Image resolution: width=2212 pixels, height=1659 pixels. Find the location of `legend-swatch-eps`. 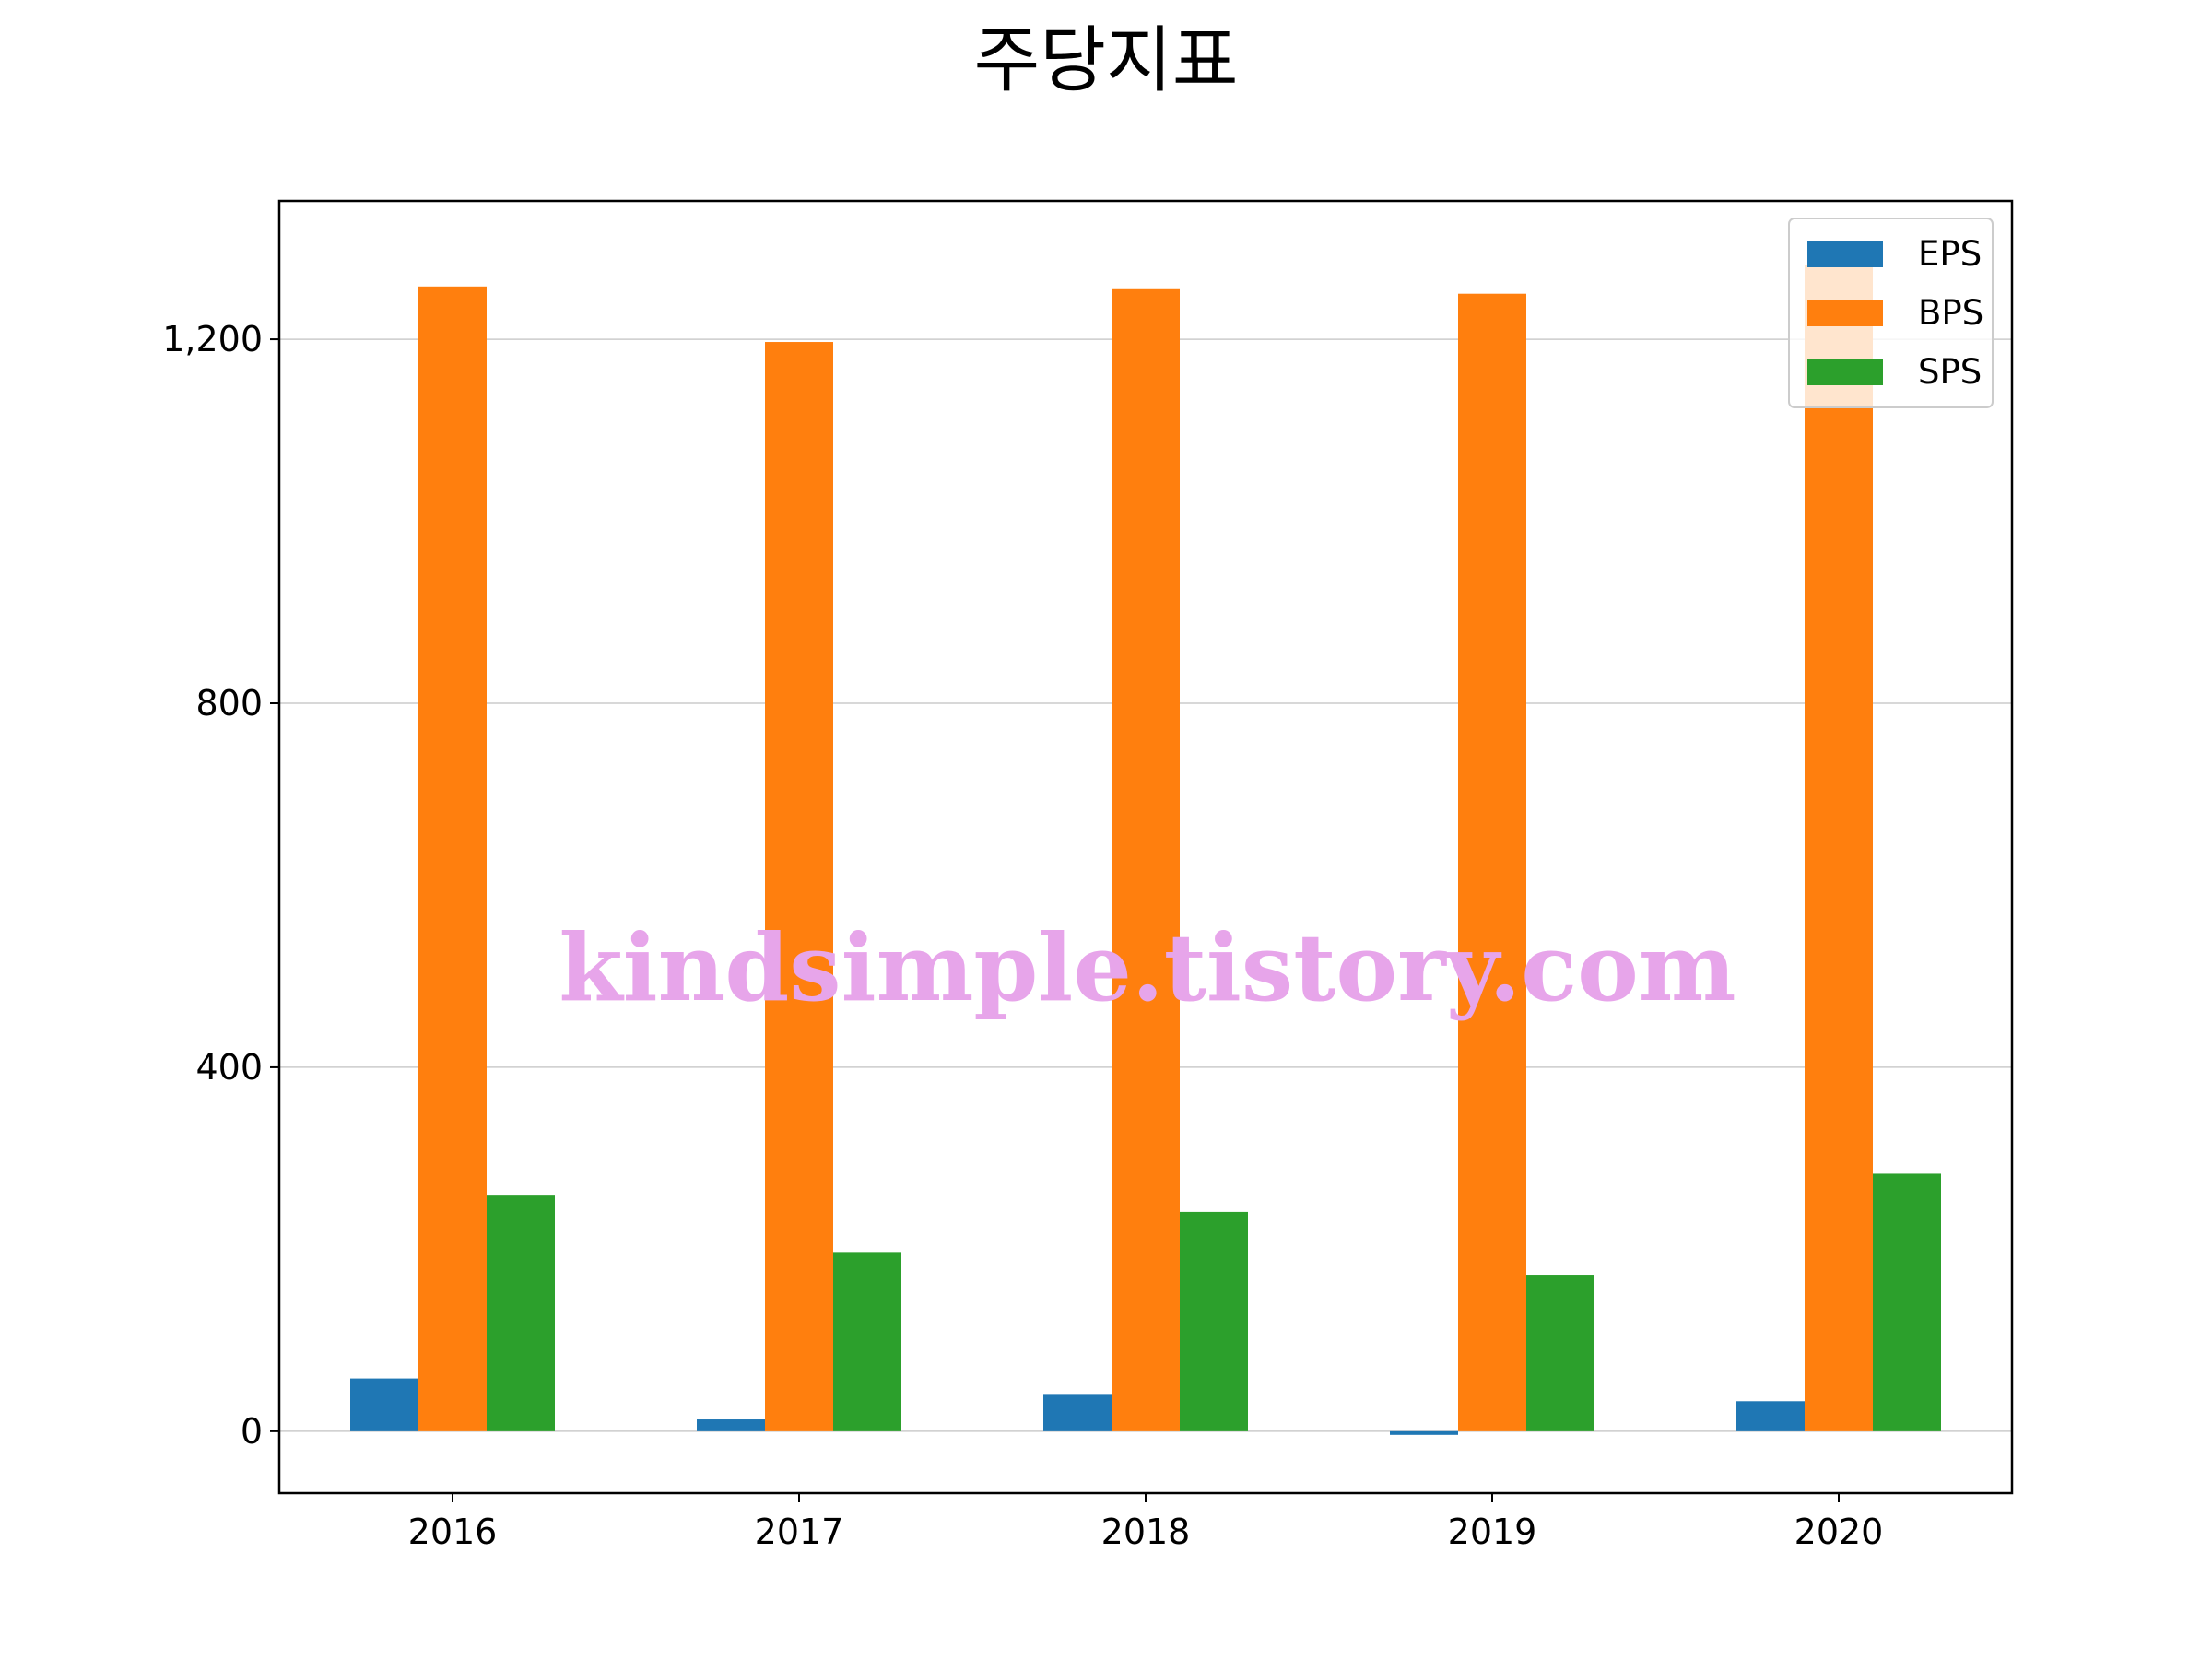

legend-swatch-eps is located at coordinates (1845, 254).